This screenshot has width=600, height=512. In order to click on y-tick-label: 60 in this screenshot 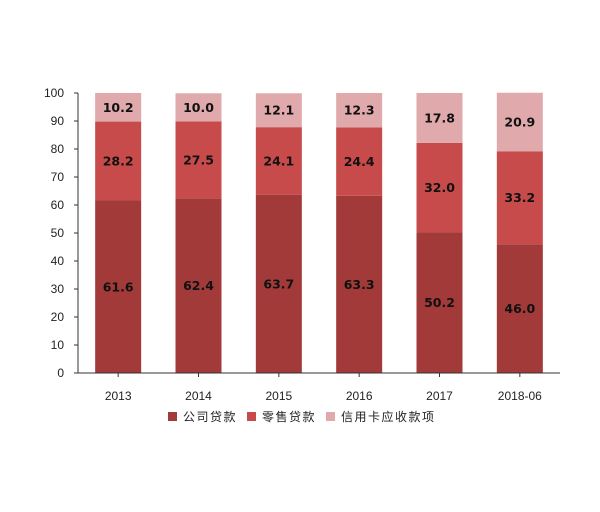, I will do `click(58, 205)`.